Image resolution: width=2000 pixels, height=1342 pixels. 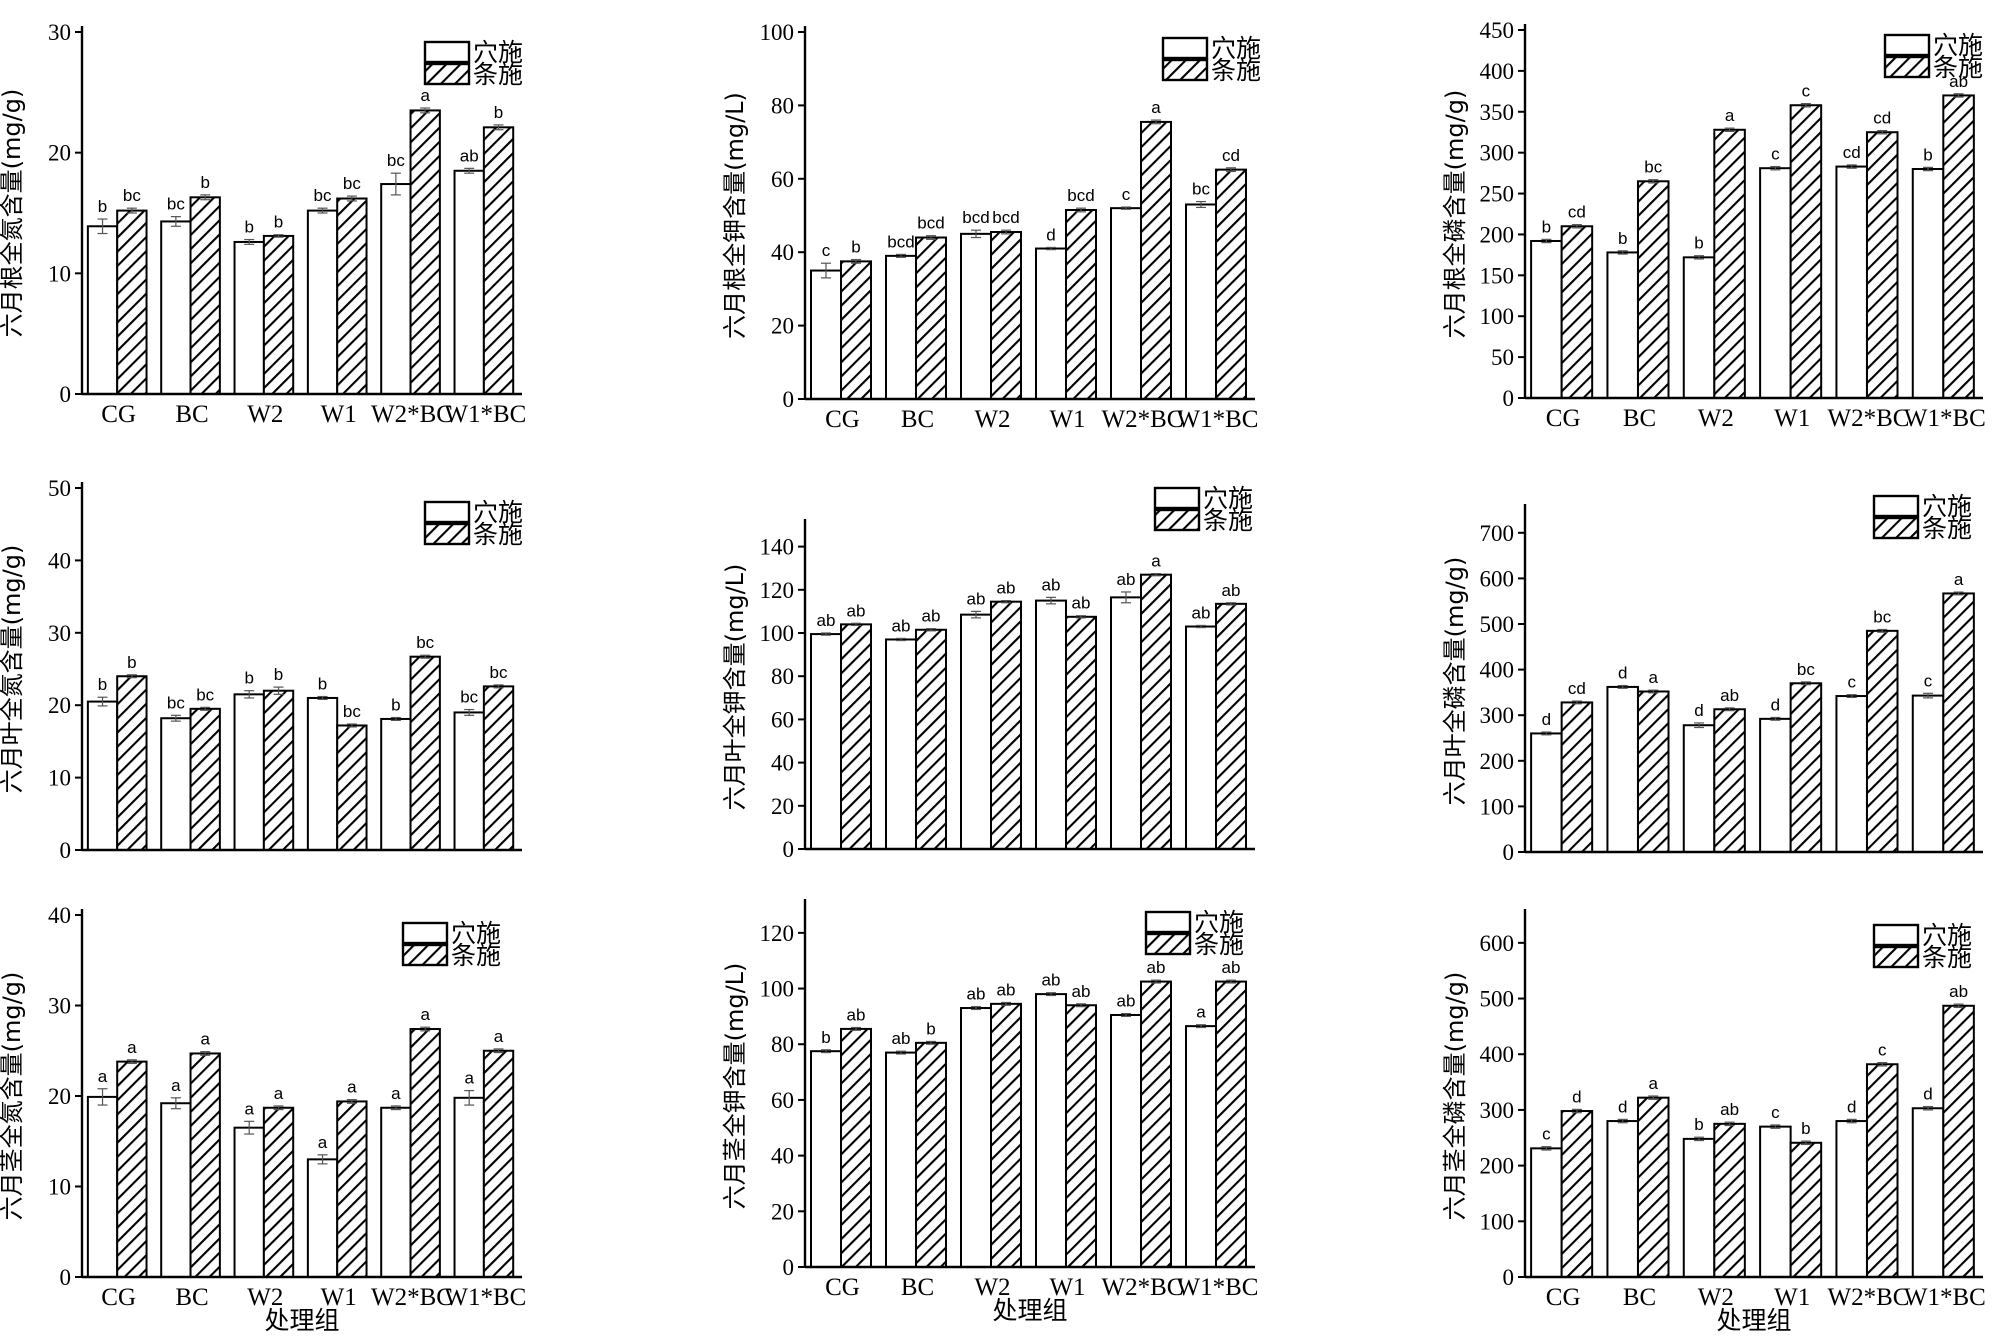 What do you see at coordinates (842, 1287) in the screenshot?
I see `x-category-label: CG` at bounding box center [842, 1287].